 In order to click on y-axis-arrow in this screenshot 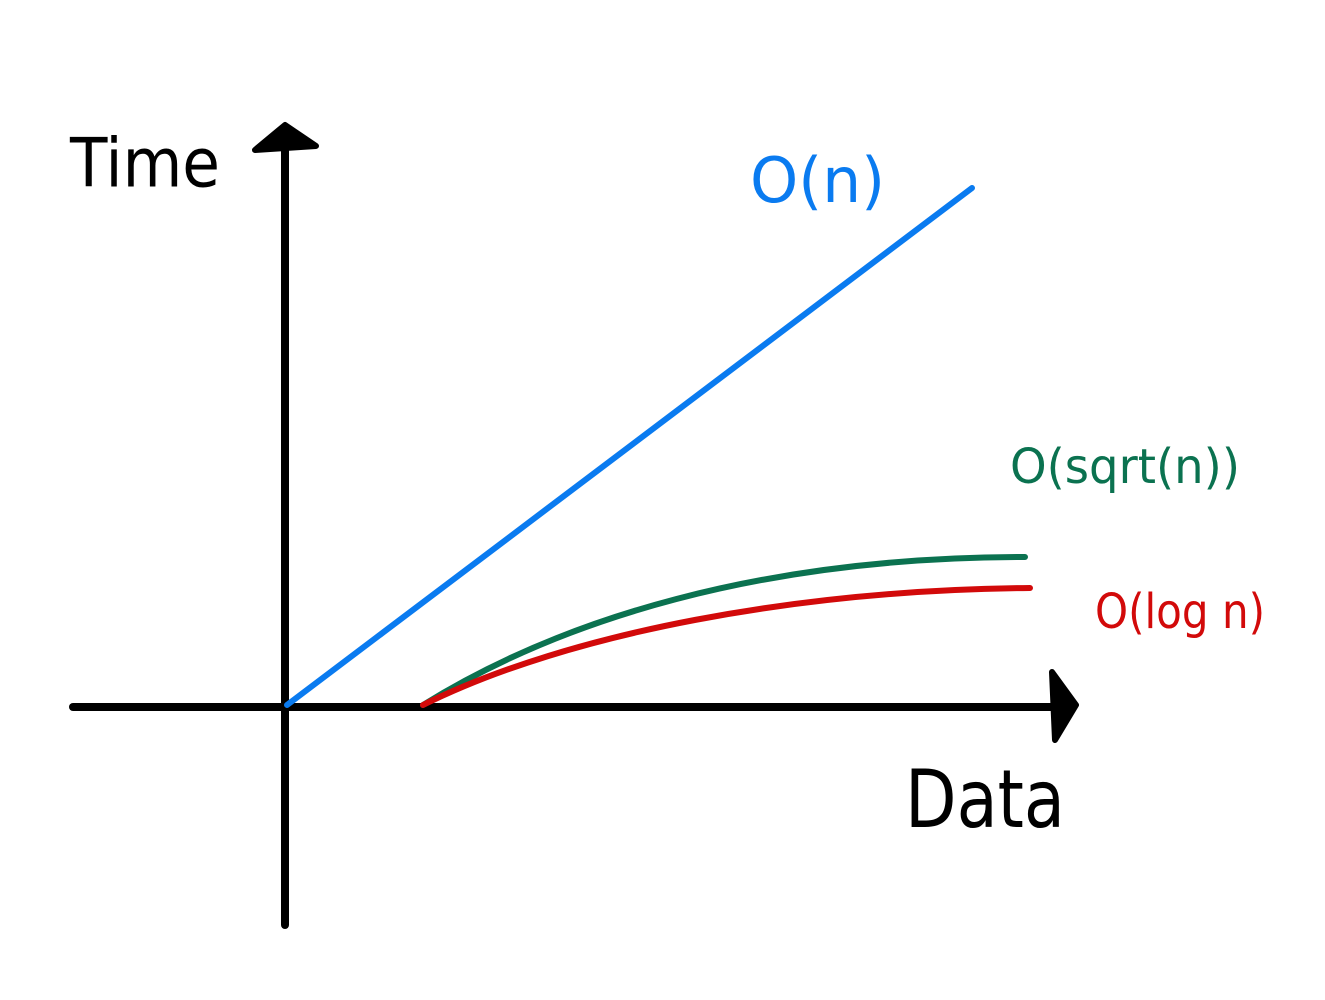, I will do `click(285, 137)`.